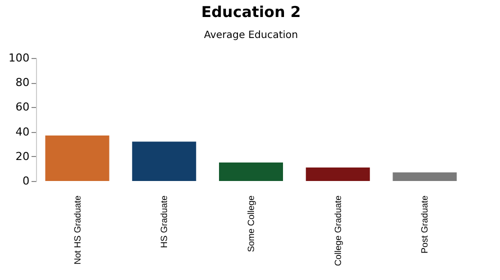 Image resolution: width=500 pixels, height=280 pixels. Describe the element at coordinates (26, 181) in the screenshot. I see `y-tick-label: 0` at that location.